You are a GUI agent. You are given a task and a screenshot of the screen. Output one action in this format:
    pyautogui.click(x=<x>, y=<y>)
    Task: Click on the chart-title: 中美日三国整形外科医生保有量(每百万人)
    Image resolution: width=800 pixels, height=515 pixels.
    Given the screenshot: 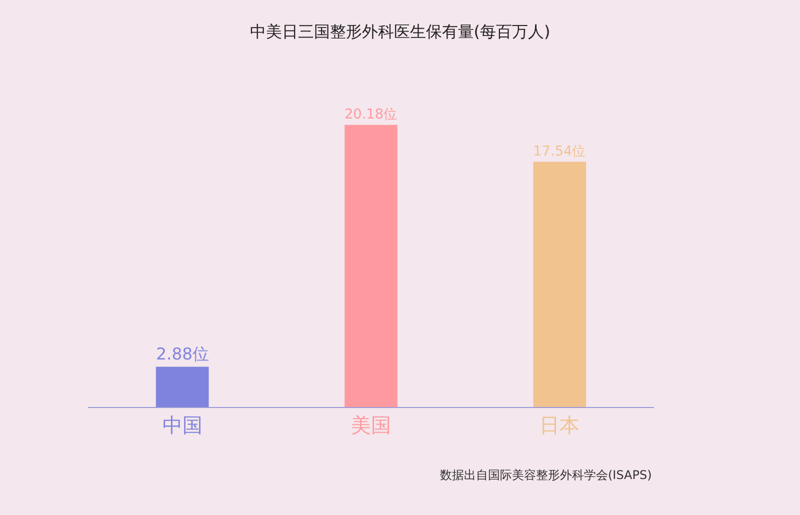 What is the action you would take?
    pyautogui.click(x=400, y=31)
    